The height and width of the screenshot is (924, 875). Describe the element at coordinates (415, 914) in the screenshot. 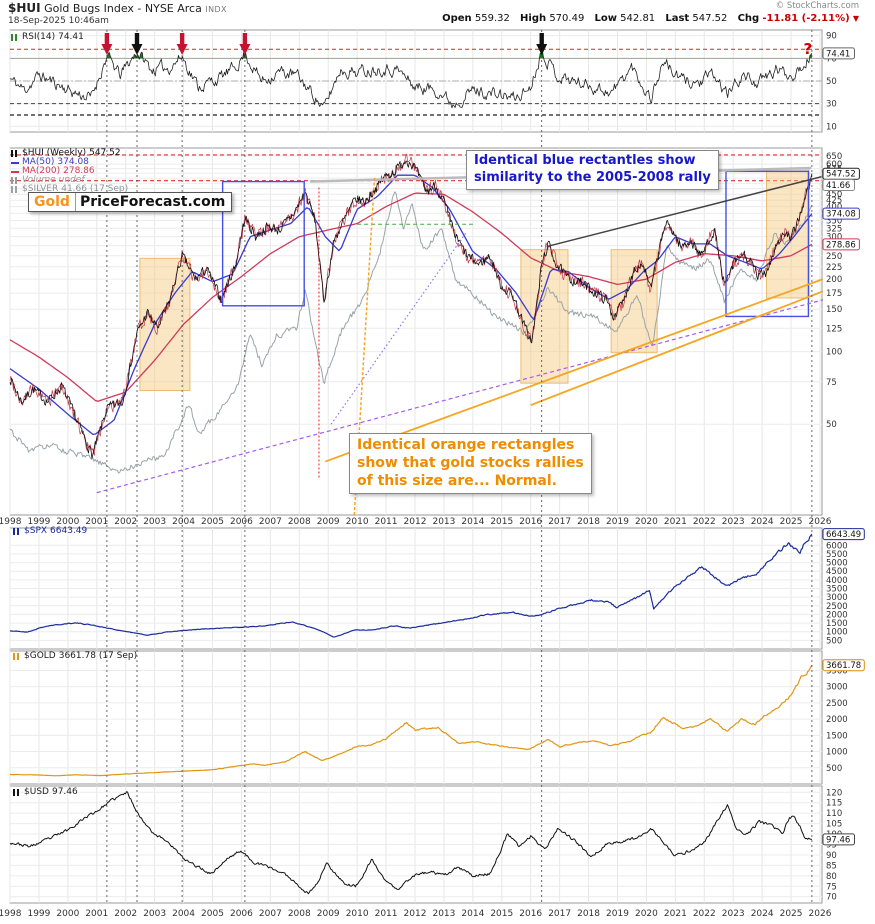

I see `year-label: 2012` at that location.